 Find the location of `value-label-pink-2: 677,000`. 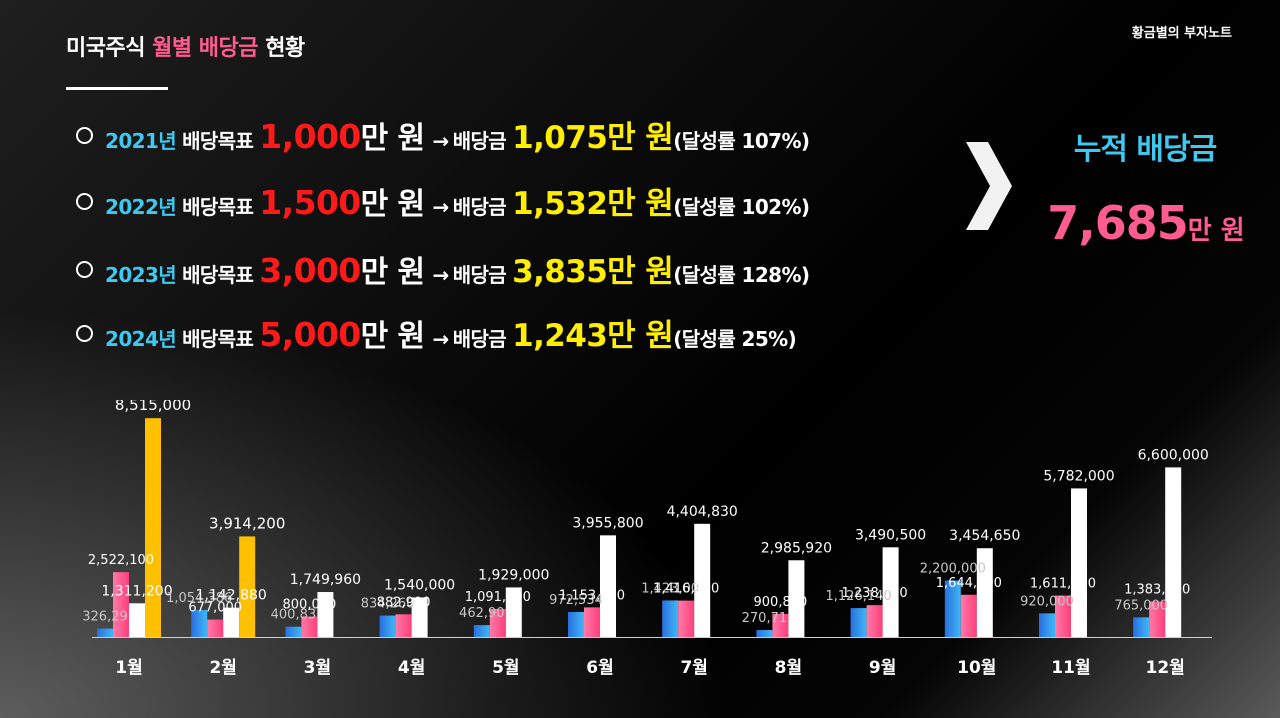

value-label-pink-2: 677,000 is located at coordinates (215, 608).